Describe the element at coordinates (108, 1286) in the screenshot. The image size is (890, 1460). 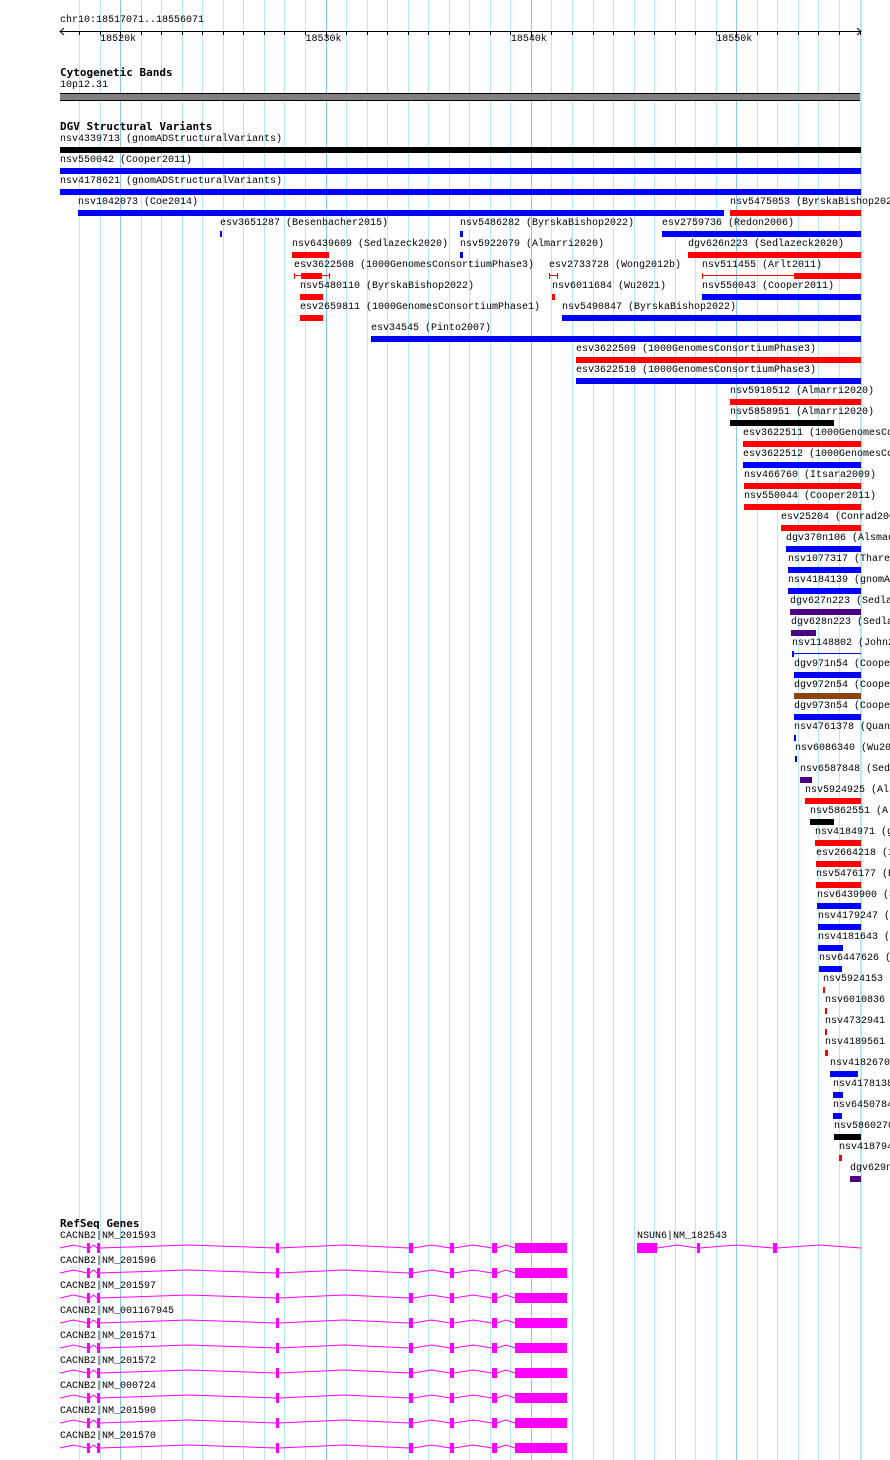
I see `gene-label: CACNB2|NM_201597` at that location.